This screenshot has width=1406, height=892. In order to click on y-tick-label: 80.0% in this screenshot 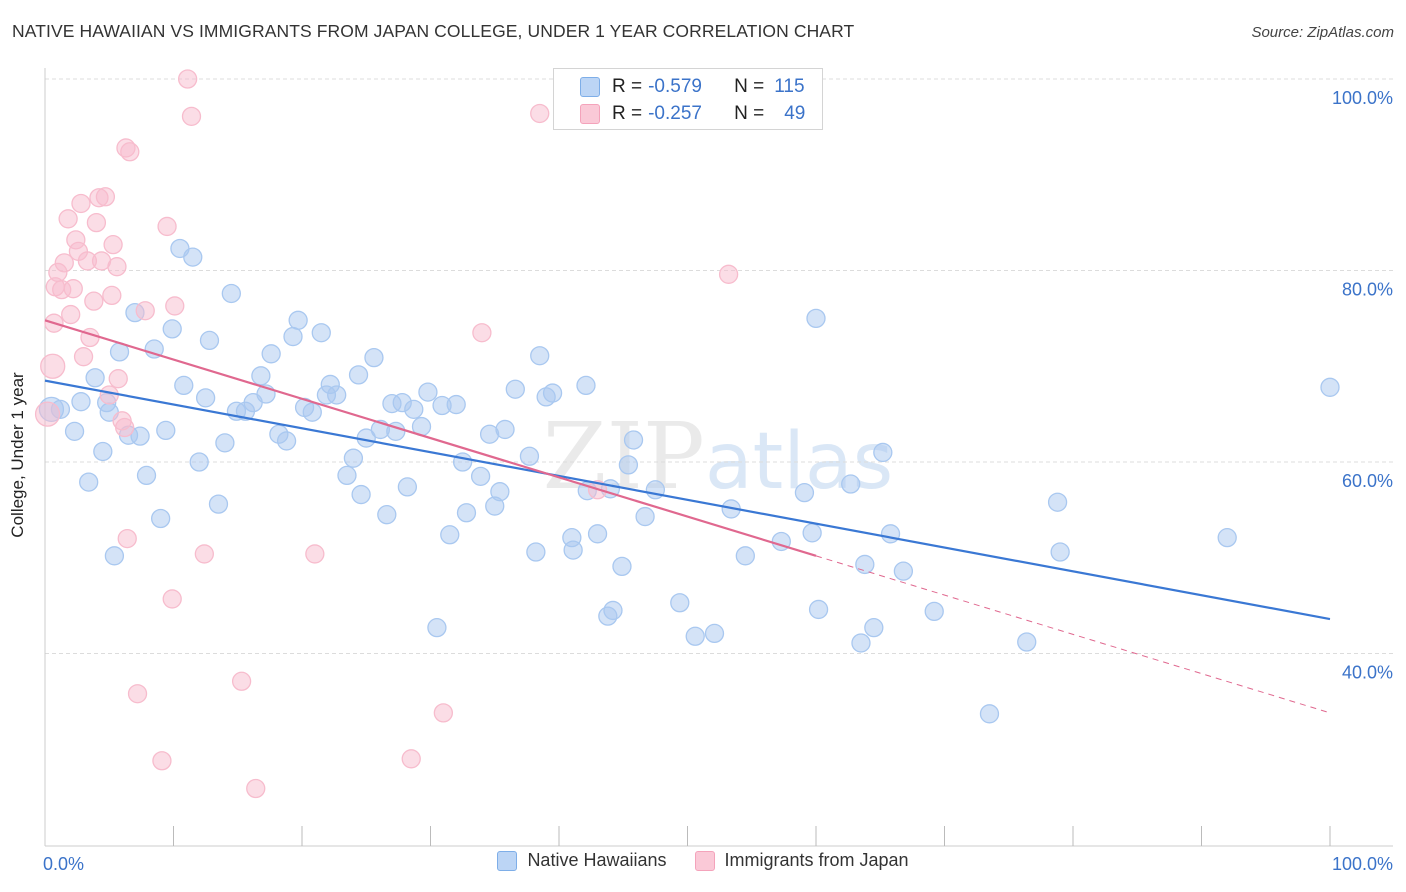, I will do `click(1367, 290)`.